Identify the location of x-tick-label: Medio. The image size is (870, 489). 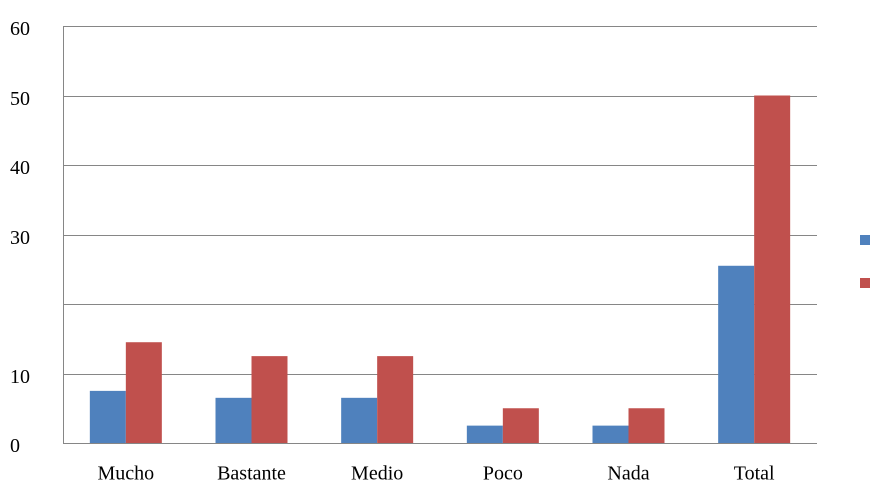
(377, 474).